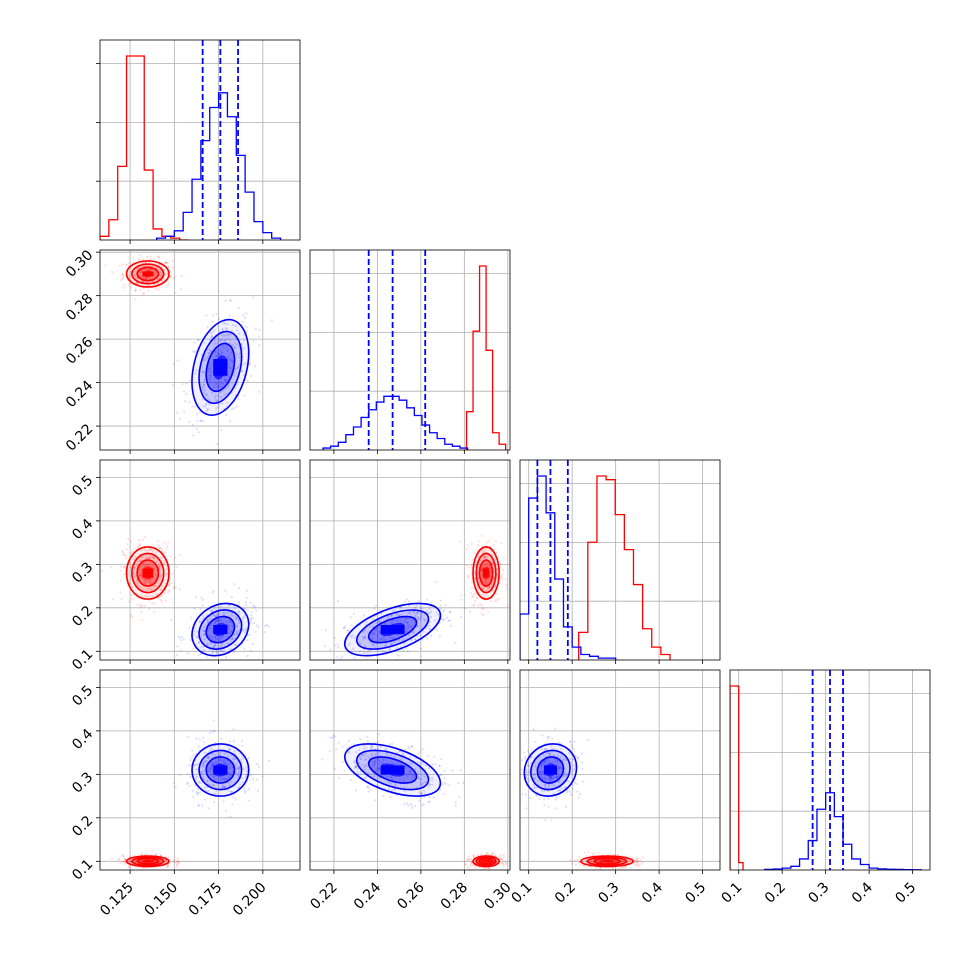 This screenshot has height=970, width=970. I want to click on panel-content, so click(416, 599).